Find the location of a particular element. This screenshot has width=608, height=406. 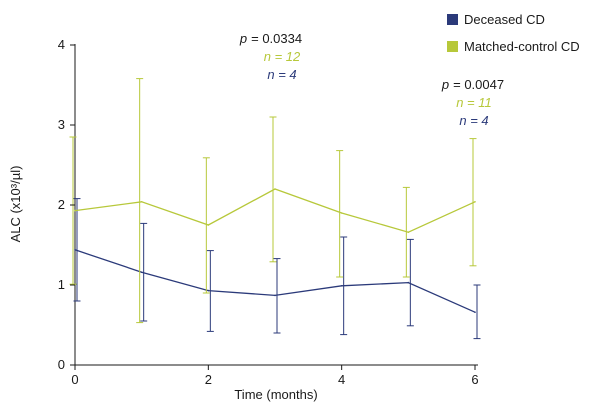

x-tick-label-0: 0 is located at coordinates (74, 379).